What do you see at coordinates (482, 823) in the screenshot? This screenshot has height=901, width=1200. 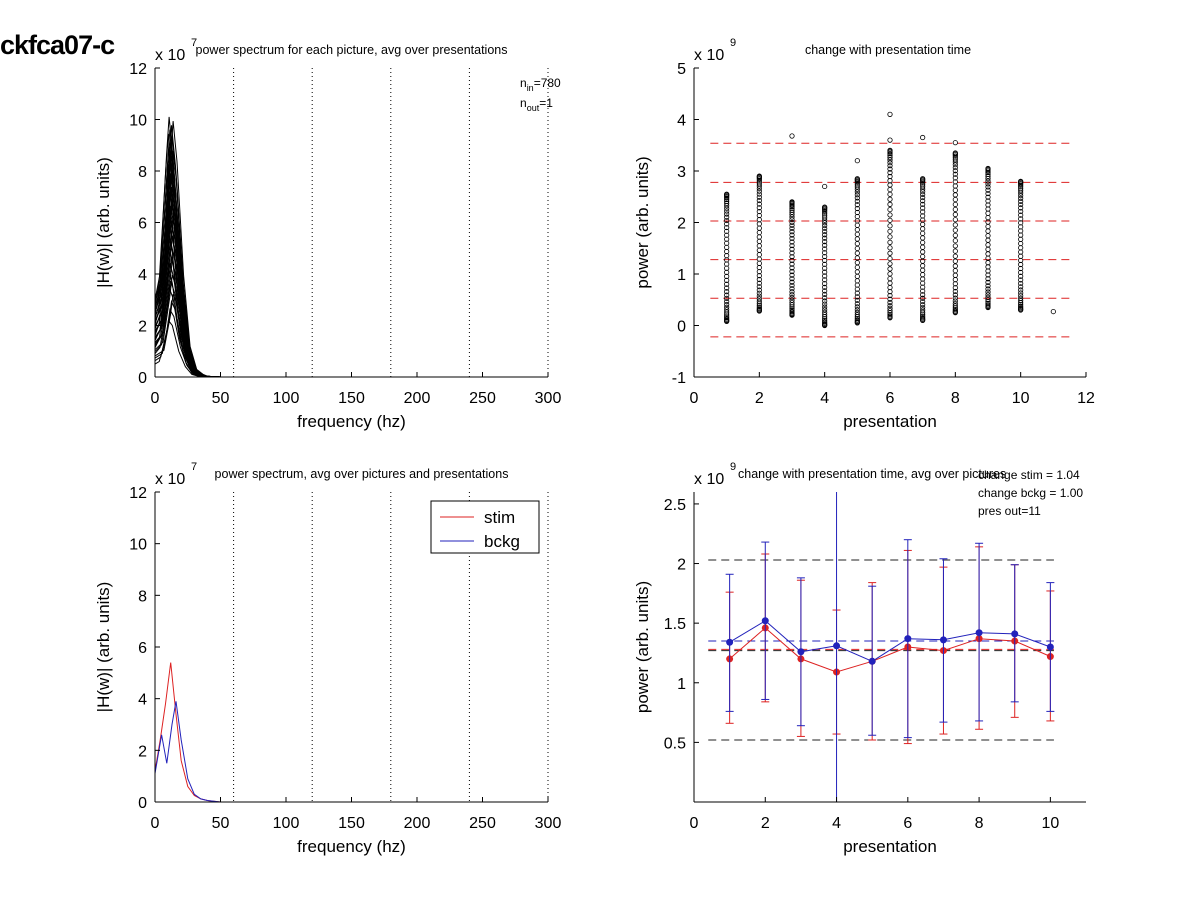 I see `x-tick-label: 250` at bounding box center [482, 823].